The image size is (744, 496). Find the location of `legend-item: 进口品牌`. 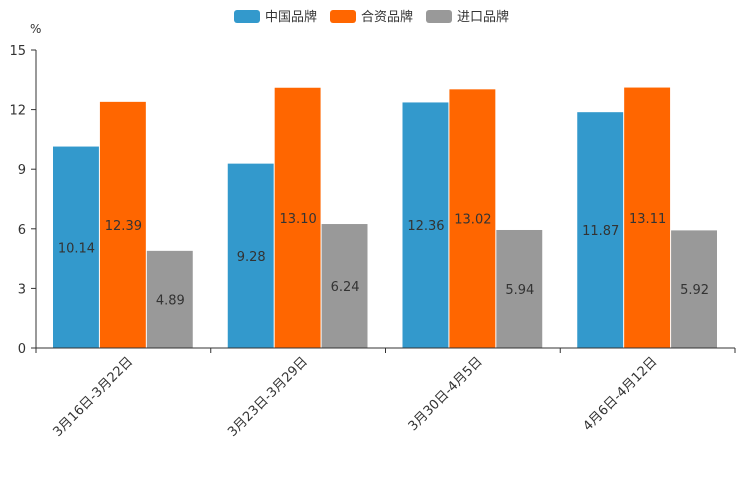

legend-item: 进口品牌 is located at coordinates (467, 17).